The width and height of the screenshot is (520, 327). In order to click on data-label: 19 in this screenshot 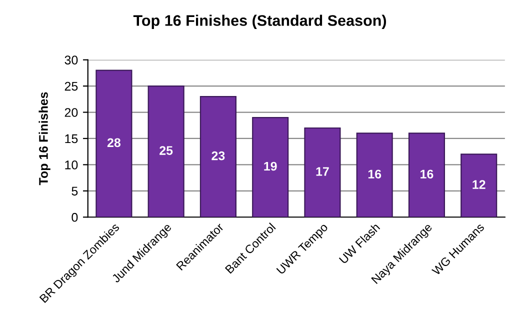, I will do `click(270, 166)`.